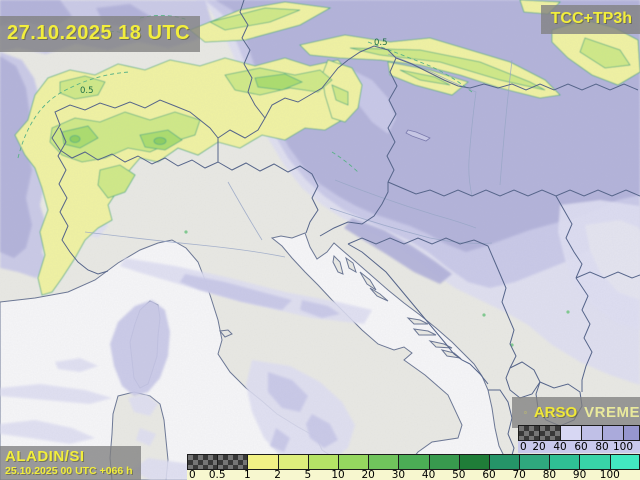 Image resolution: width=640 pixels, height=480 pixels. Describe the element at coordinates (252, 59) in the screenshot. I see `border-de-cz` at that location.